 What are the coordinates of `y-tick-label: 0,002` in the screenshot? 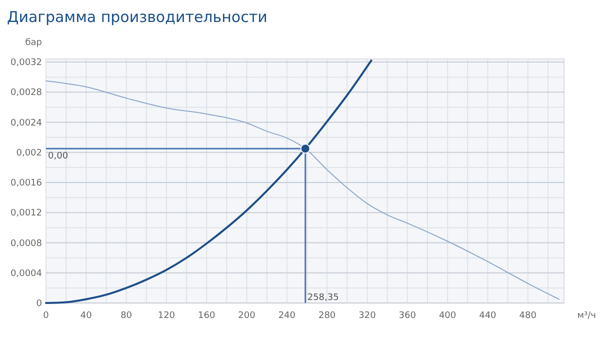 It's located at (29, 153).